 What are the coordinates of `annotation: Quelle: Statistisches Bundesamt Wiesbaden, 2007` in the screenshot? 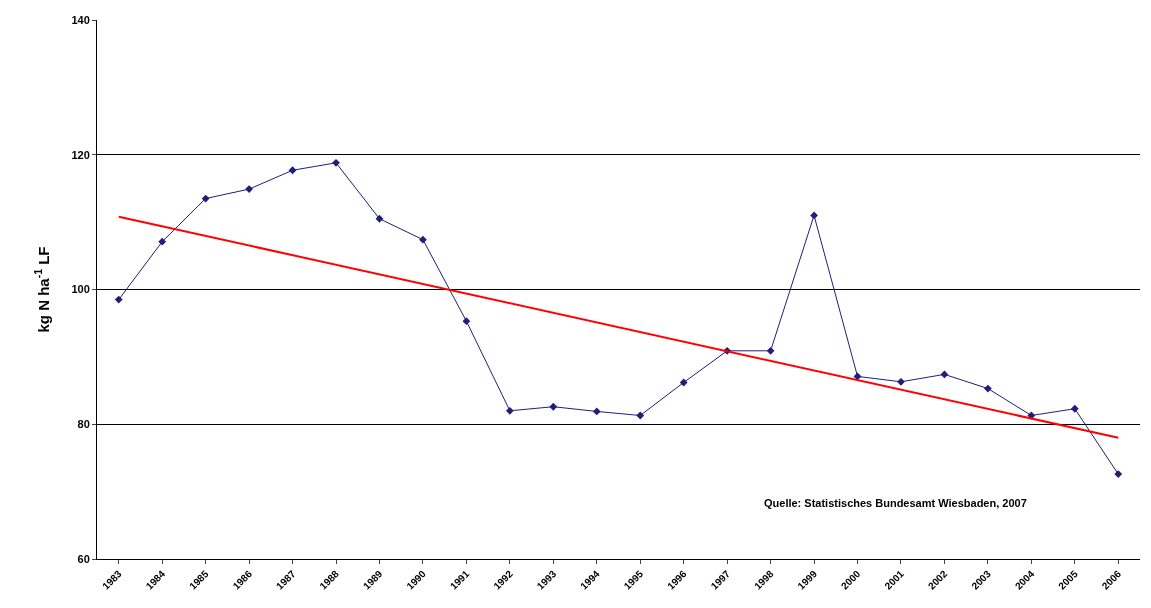 It's located at (895, 503).